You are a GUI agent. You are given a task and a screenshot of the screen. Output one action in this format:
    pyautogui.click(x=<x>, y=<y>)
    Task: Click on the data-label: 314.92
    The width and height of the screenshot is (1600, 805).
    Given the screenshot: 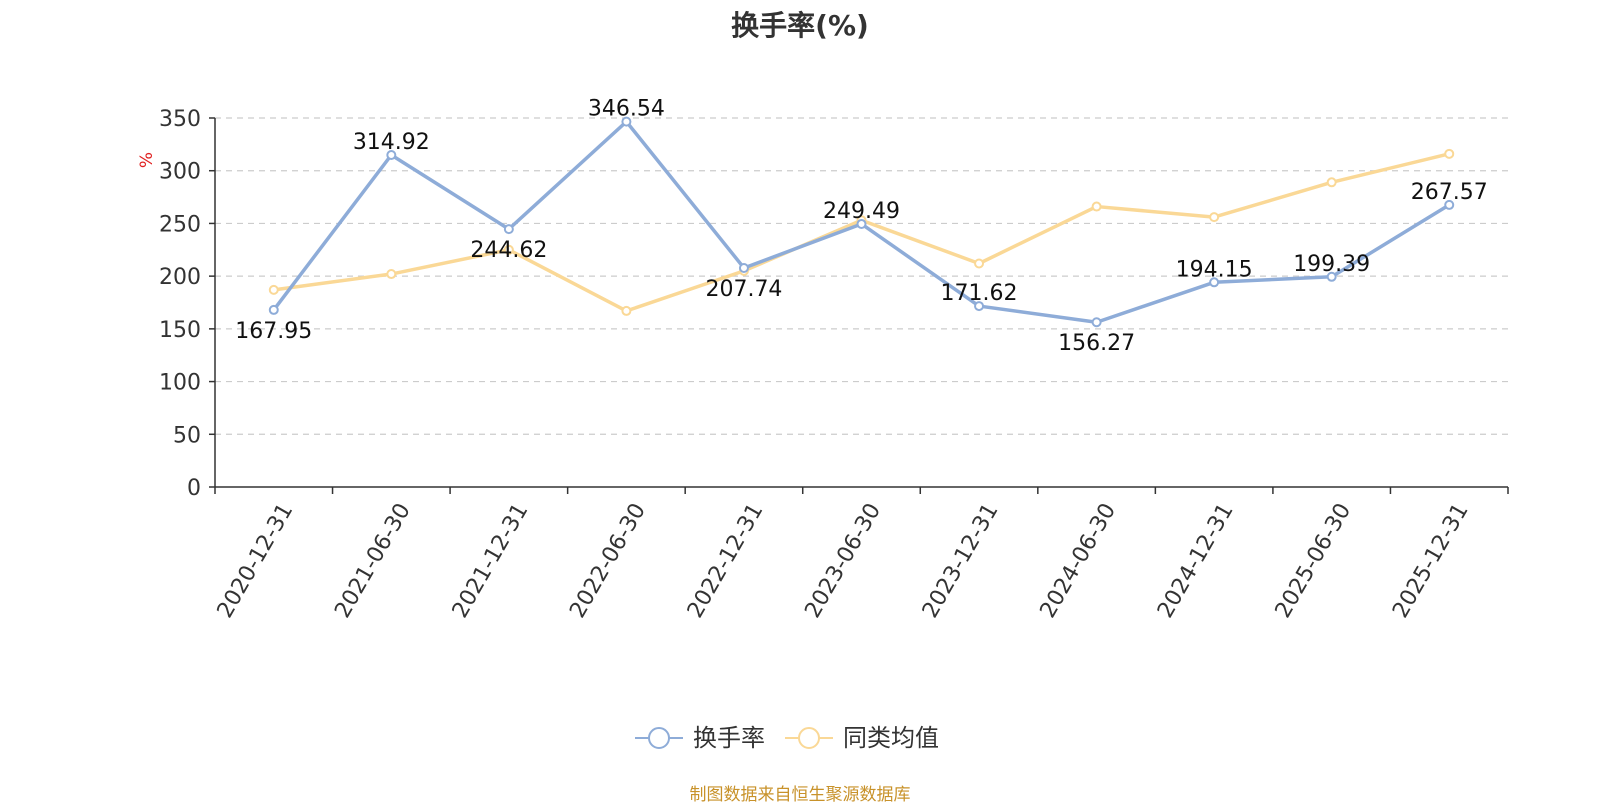 What is the action you would take?
    pyautogui.click(x=391, y=142)
    